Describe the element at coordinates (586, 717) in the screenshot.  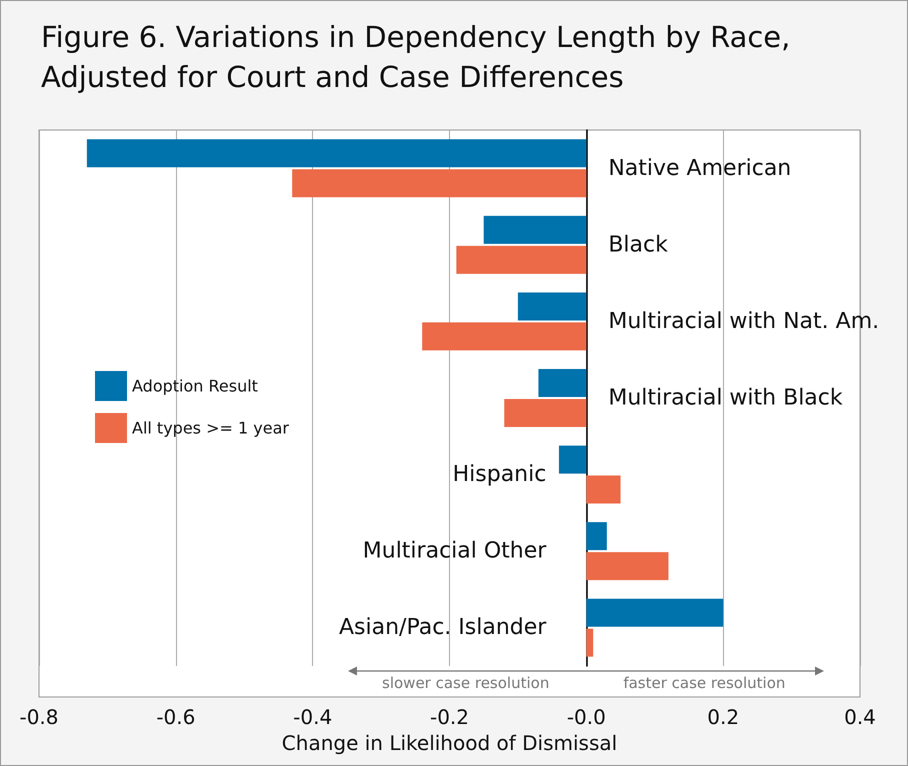
I see `x-tick-label: -0.0` at that location.